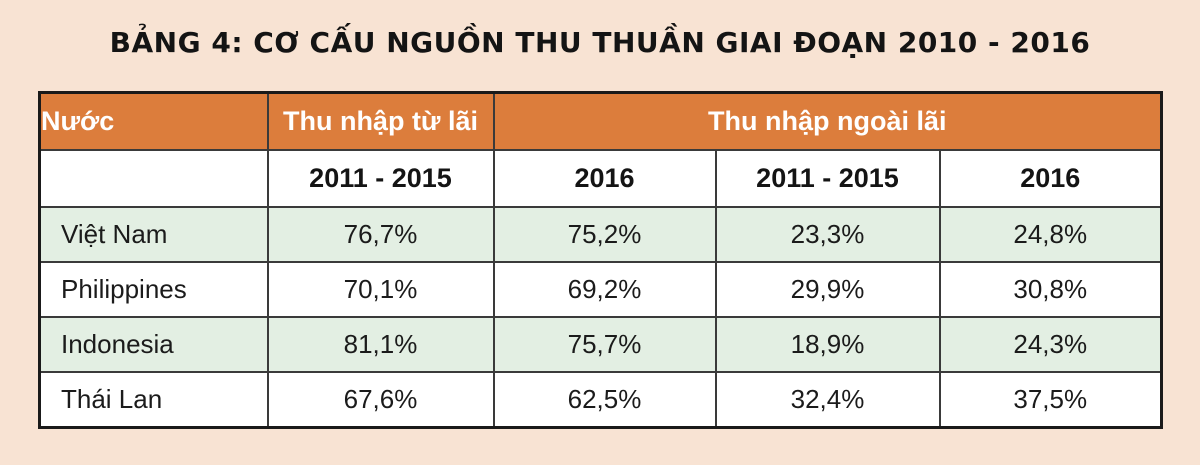 The image size is (1200, 465). What do you see at coordinates (380, 289) in the screenshot?
I see `value-cell: 70,1%` at bounding box center [380, 289].